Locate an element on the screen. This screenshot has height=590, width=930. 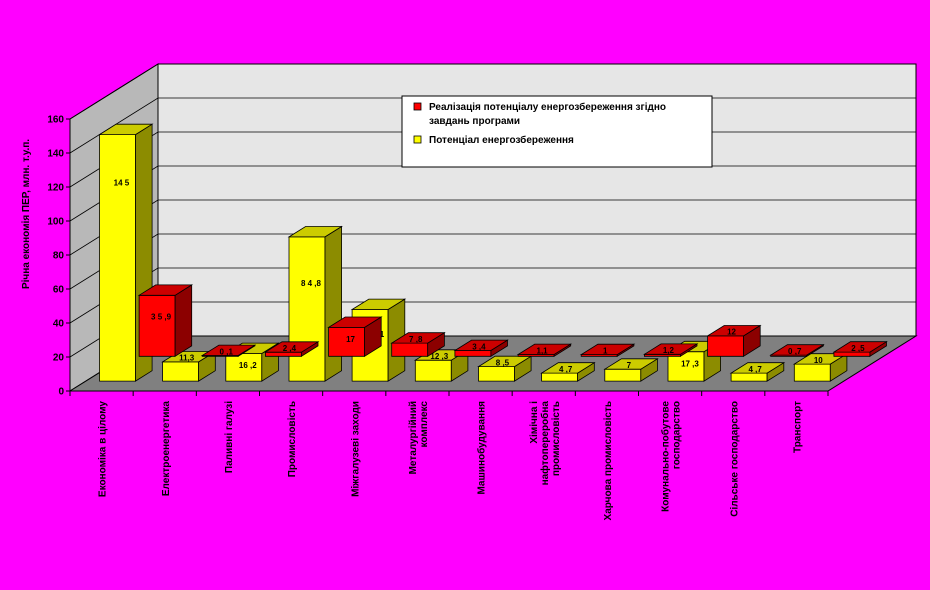
data-label: 7 is located at coordinates (629, 365).